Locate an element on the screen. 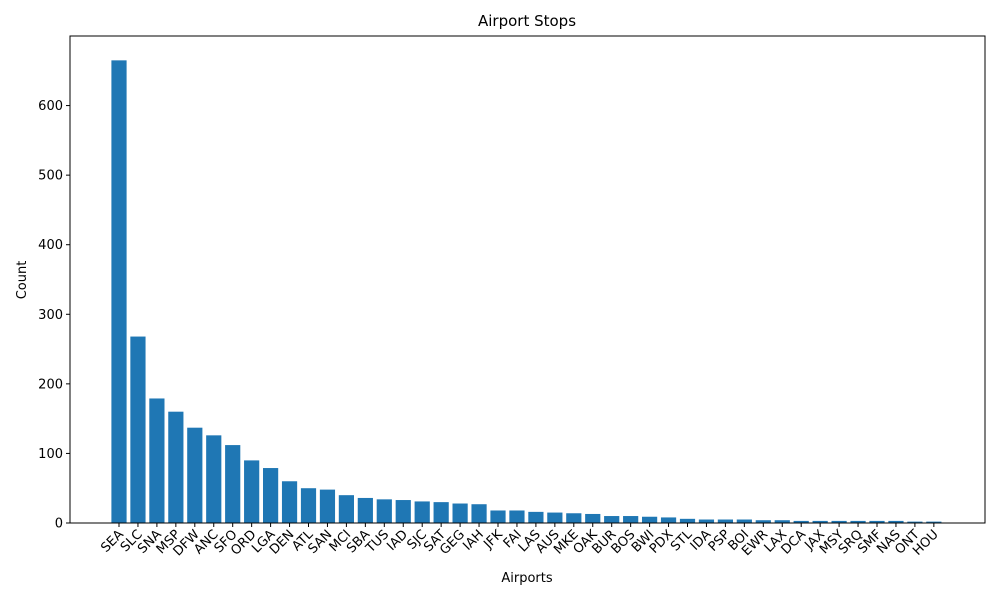 This screenshot has height=600, width=1000. bar-mke is located at coordinates (574, 518).